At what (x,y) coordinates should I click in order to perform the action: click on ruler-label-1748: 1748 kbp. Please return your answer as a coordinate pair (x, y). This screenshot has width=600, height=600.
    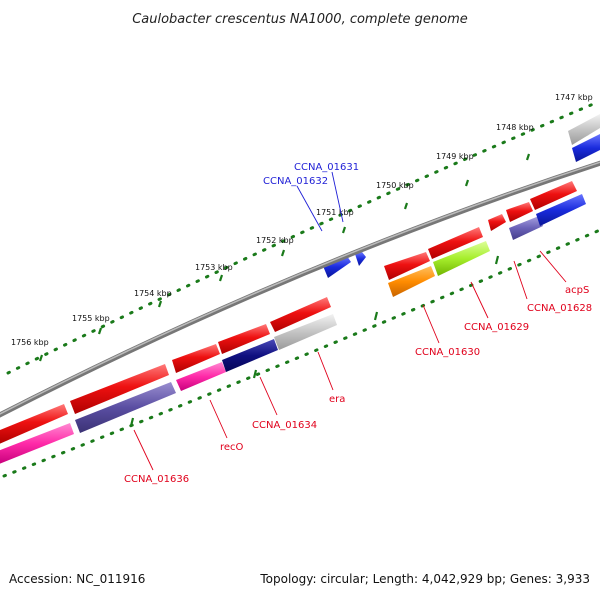
    Looking at the image, I should click on (515, 127).